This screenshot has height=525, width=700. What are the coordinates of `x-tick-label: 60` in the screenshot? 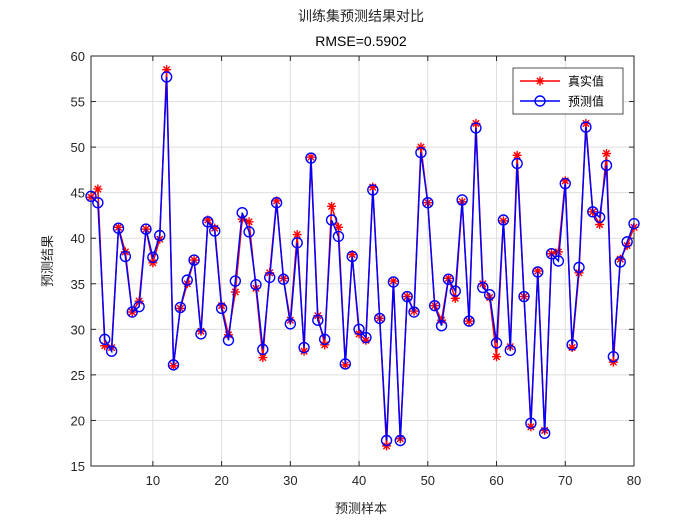 It's located at (496, 480).